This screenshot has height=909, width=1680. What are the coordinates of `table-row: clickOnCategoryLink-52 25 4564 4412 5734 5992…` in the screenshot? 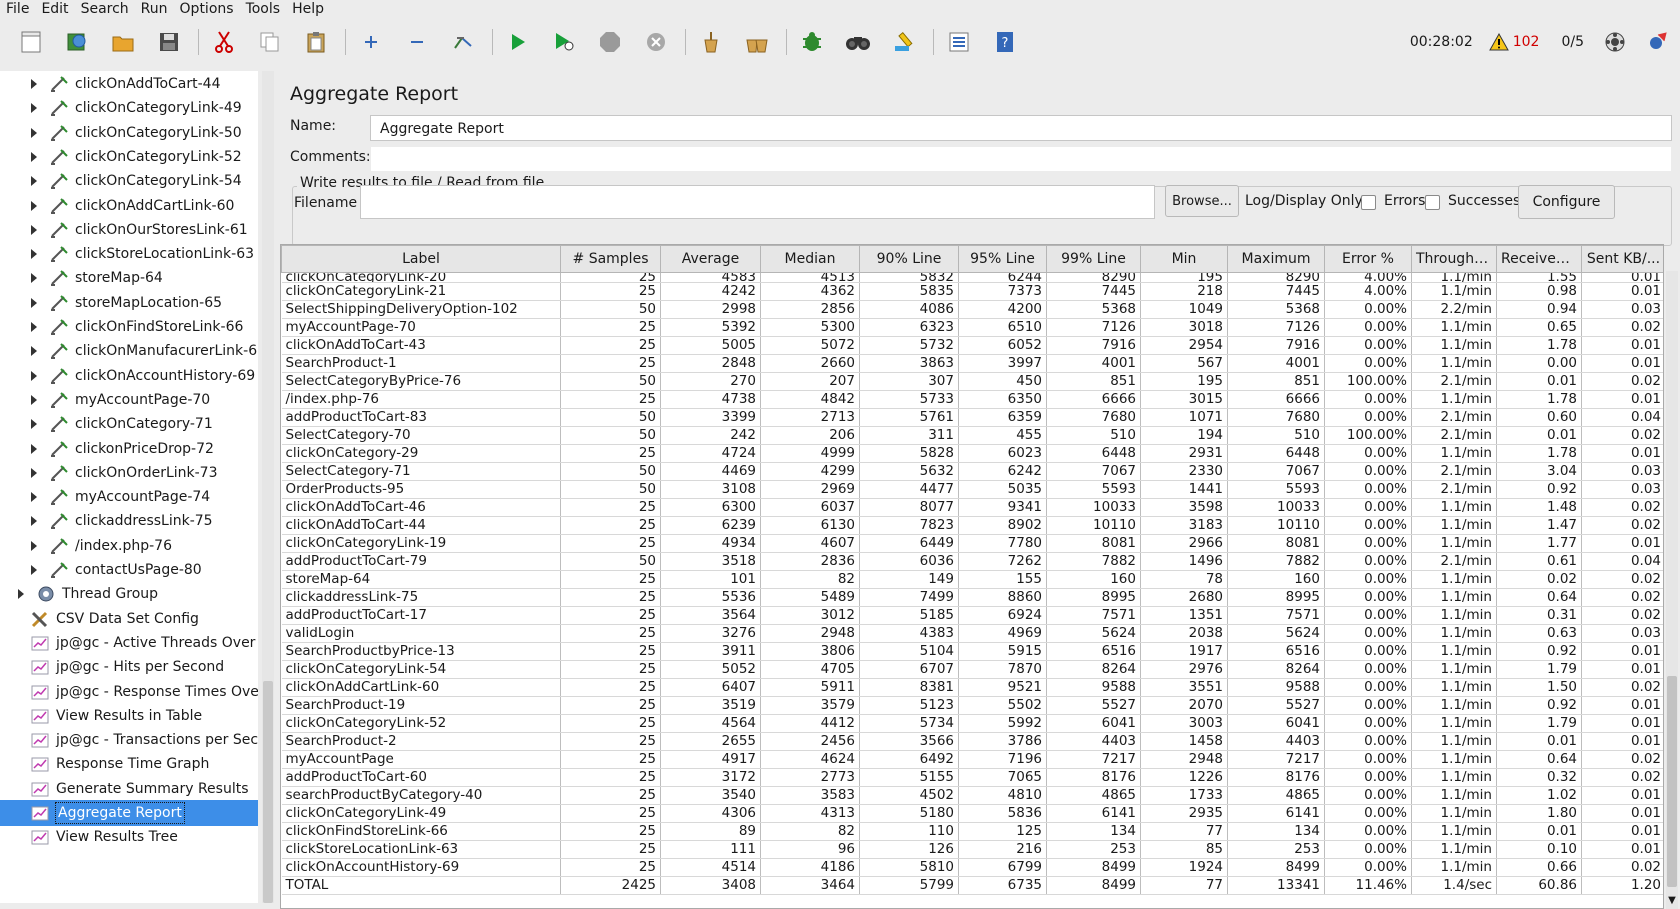 It's located at (972, 723).